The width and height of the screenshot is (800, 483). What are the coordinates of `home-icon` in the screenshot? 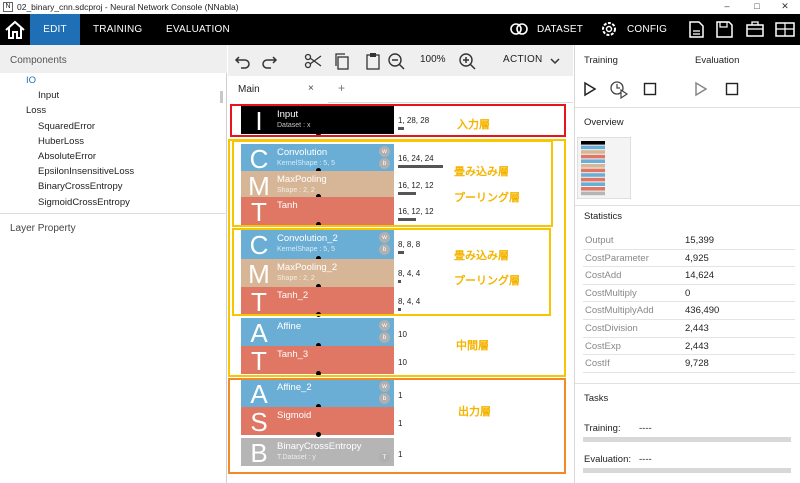 It's located at (15, 29).